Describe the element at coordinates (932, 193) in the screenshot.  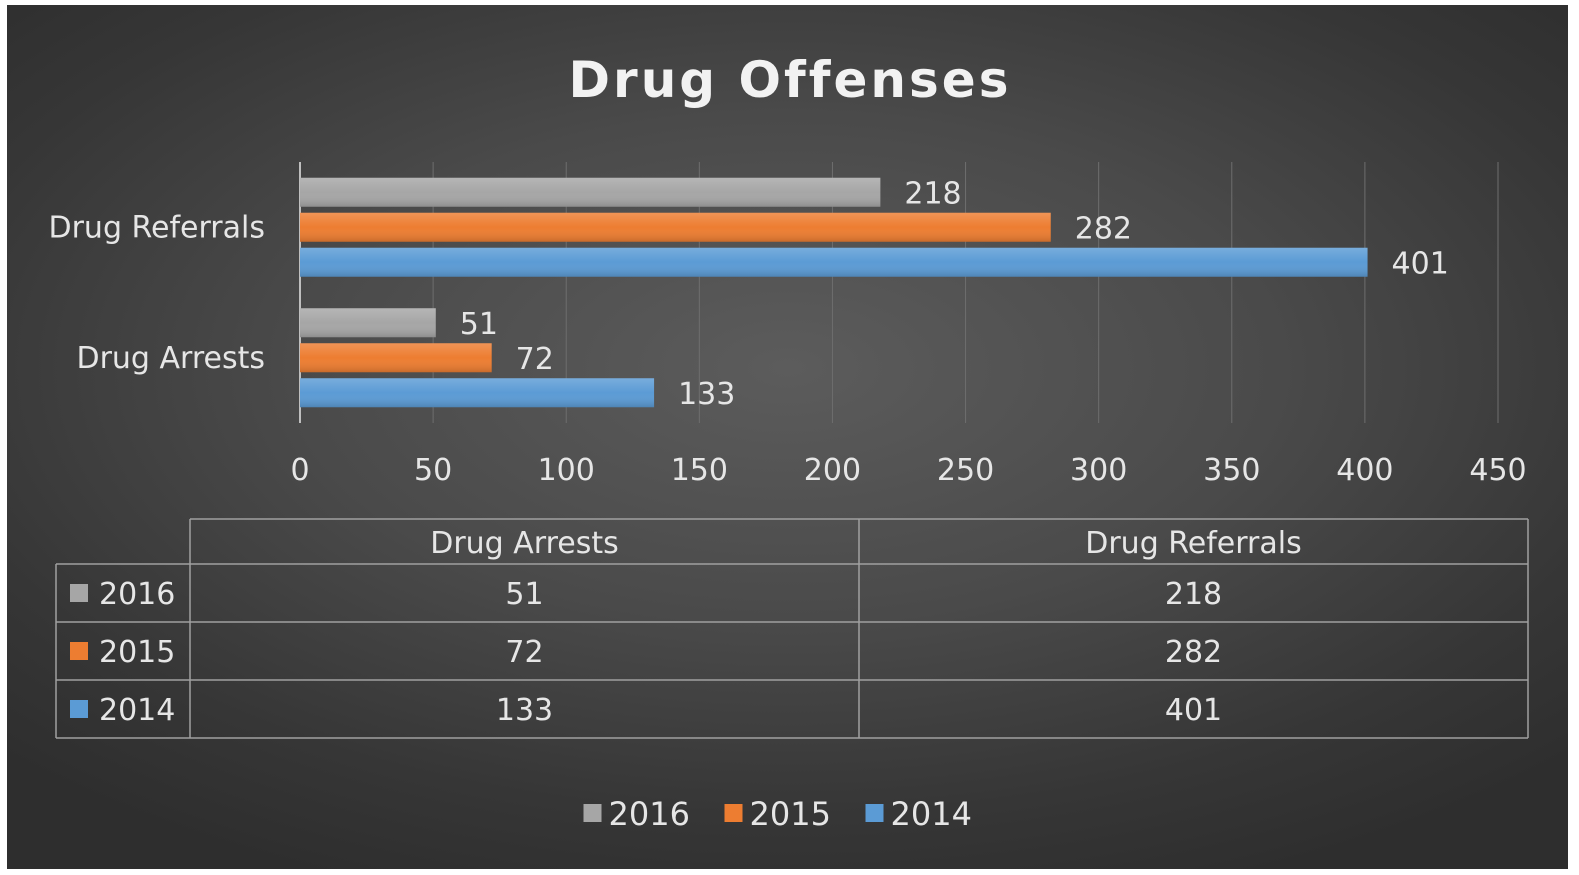
I see `data-label-drug-referrals-2016: 218` at that location.